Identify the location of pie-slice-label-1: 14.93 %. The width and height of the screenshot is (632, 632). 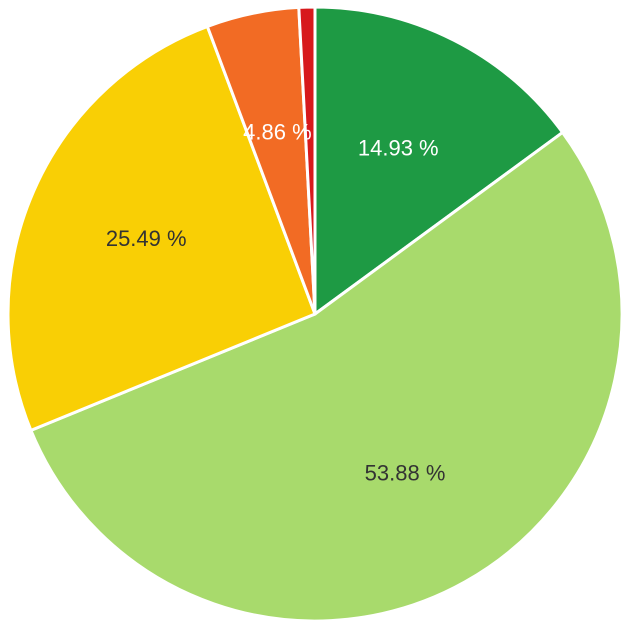
(398, 148).